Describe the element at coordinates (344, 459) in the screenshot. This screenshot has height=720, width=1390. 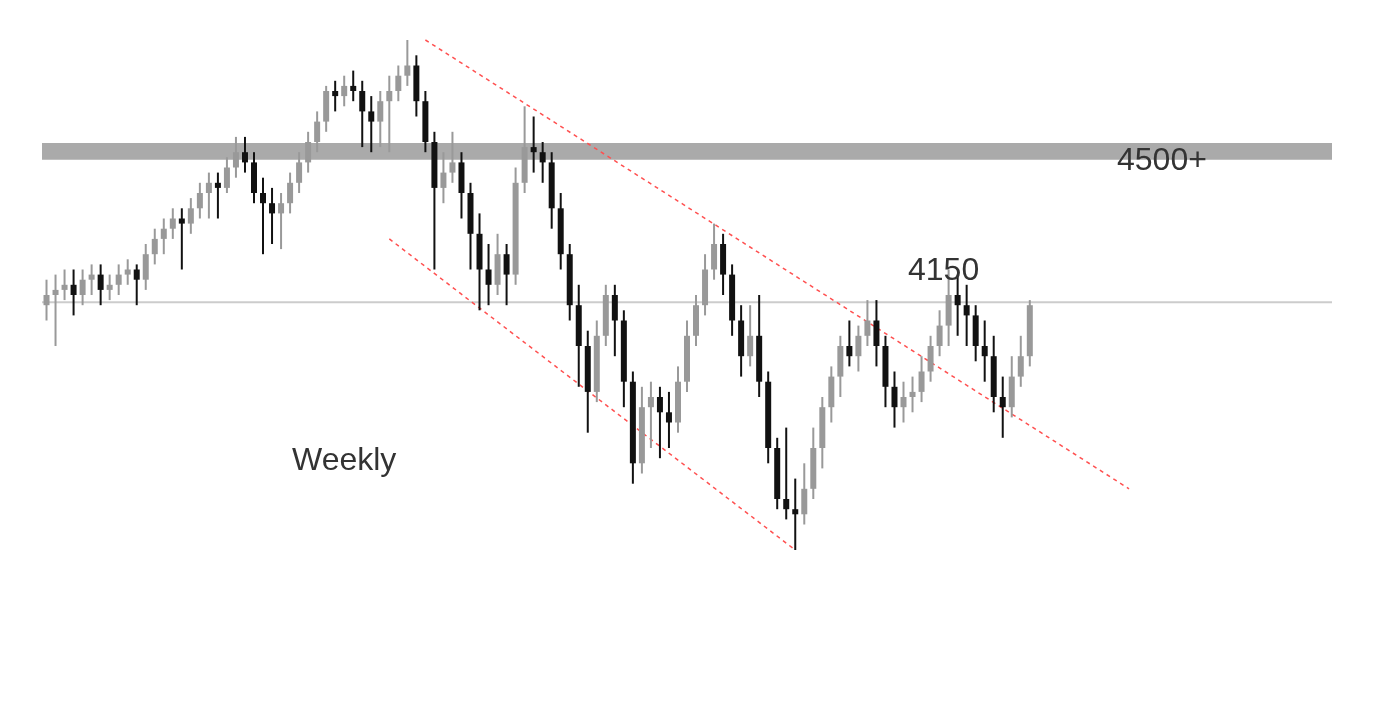
I see `annotation: Weekly` at that location.